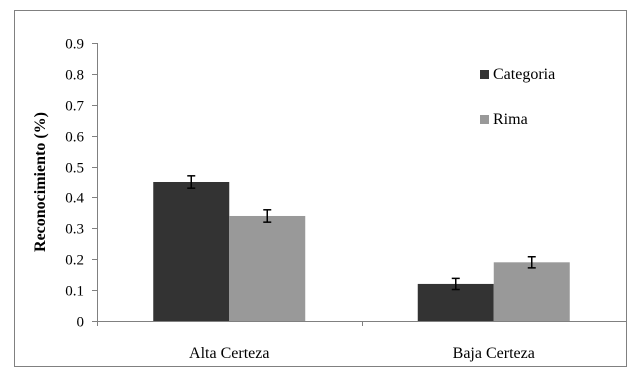 This screenshot has height=367, width=627. I want to click on x-category-label: Baja Certeza, so click(494, 353).